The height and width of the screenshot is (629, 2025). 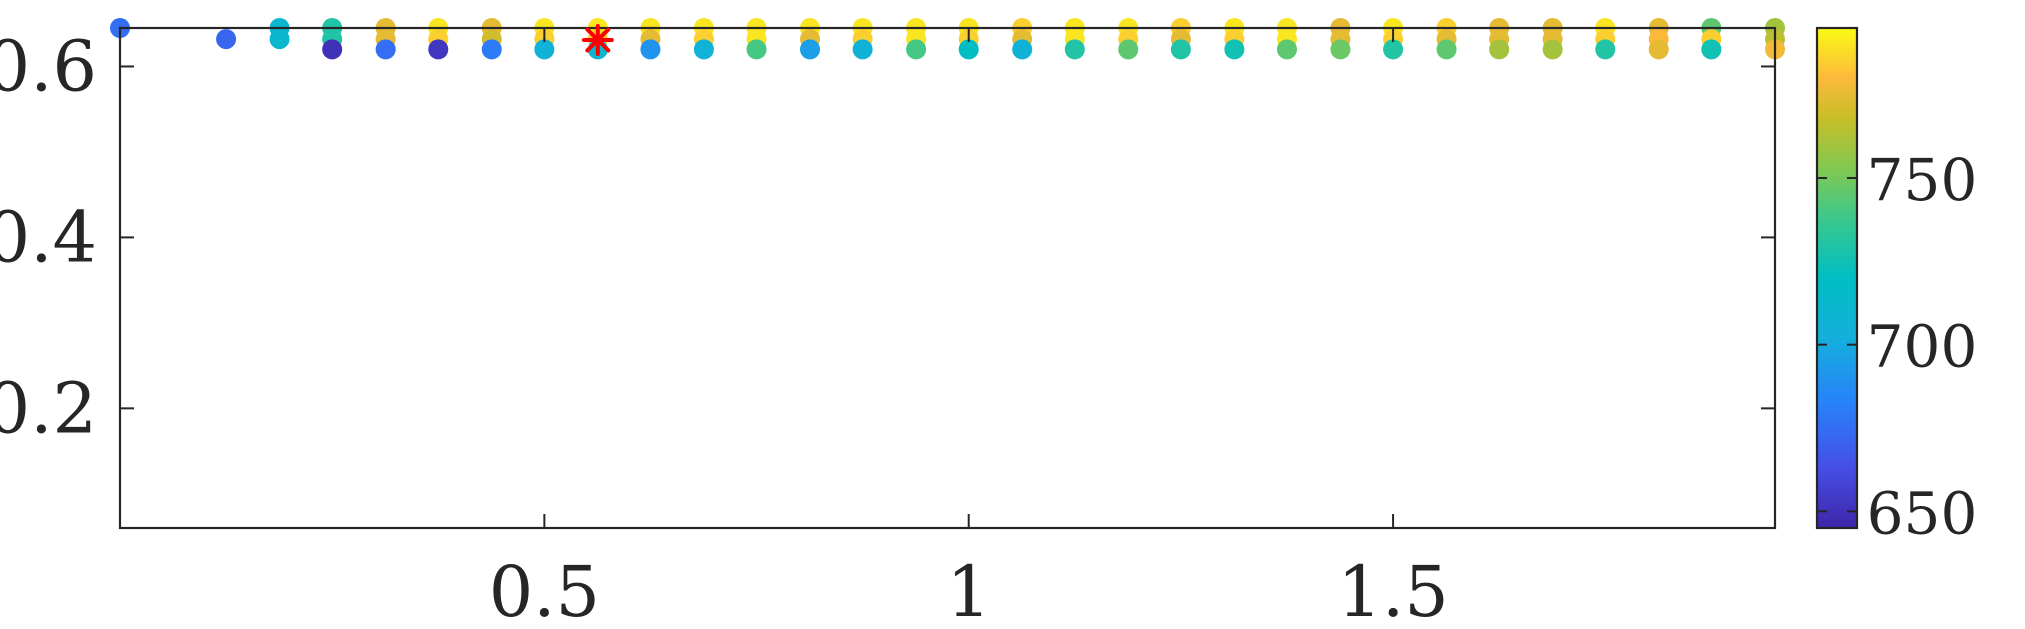 I want to click on y-tick-label: 0.4, so click(x=48, y=237).